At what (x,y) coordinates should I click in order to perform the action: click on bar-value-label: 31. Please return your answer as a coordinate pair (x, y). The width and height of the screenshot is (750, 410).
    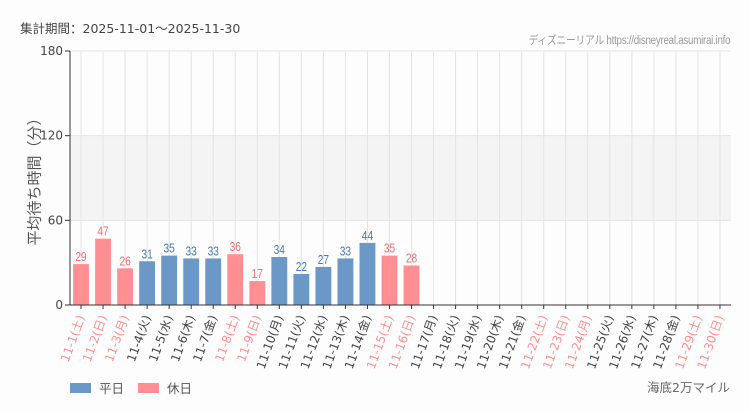
    Looking at the image, I should click on (146, 254).